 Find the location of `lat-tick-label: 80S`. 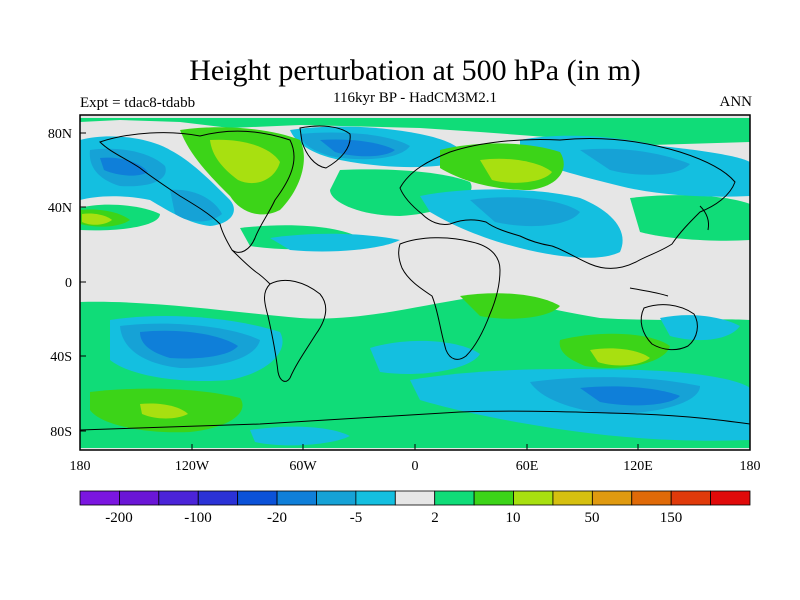

lat-tick-label: 80S is located at coordinates (61, 432).